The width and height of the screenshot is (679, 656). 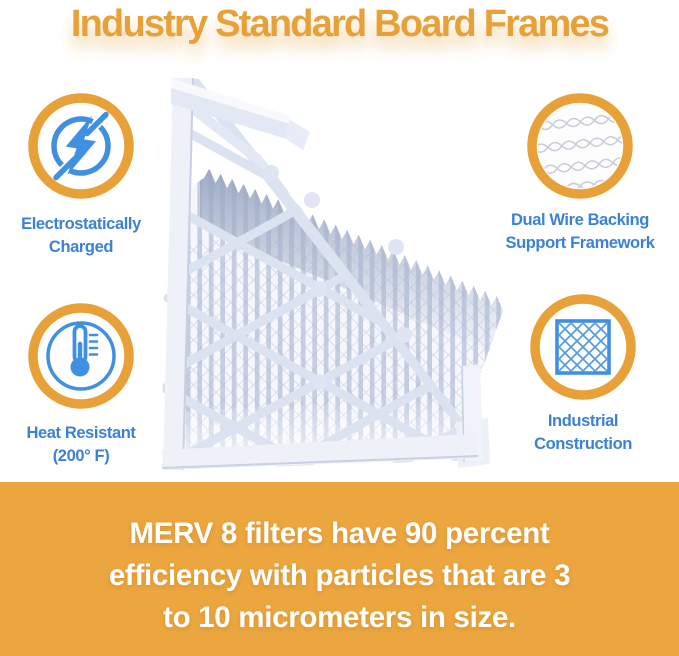 I want to click on feature-label-line: Support Framework, so click(x=580, y=243).